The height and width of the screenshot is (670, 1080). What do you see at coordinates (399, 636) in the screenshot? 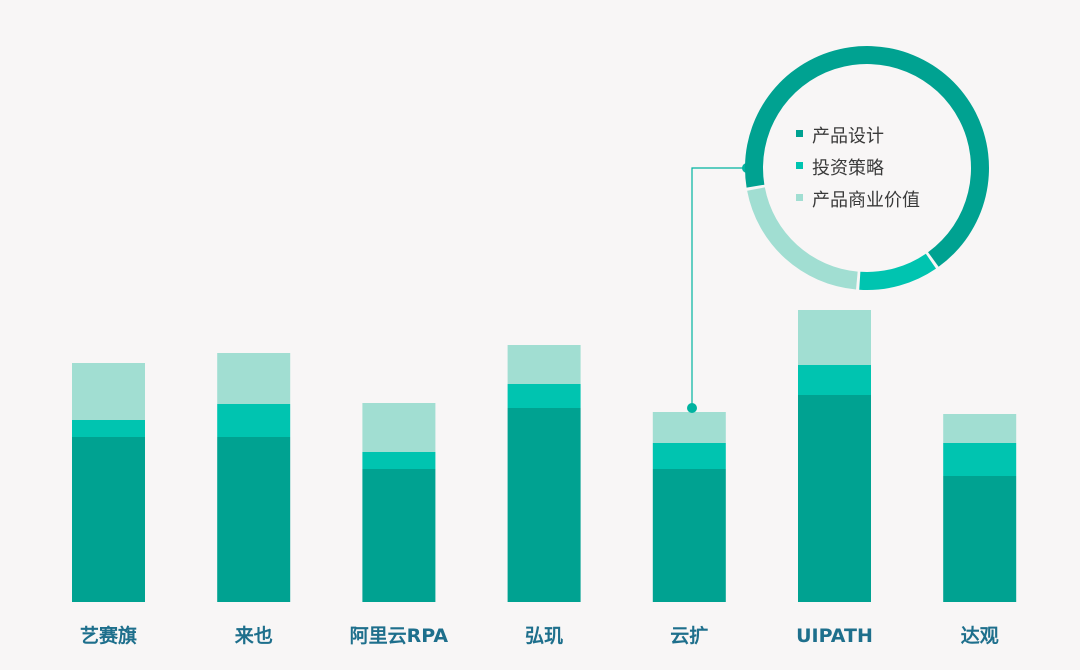
I see `category-label-3: 阿里云RPA` at bounding box center [399, 636].